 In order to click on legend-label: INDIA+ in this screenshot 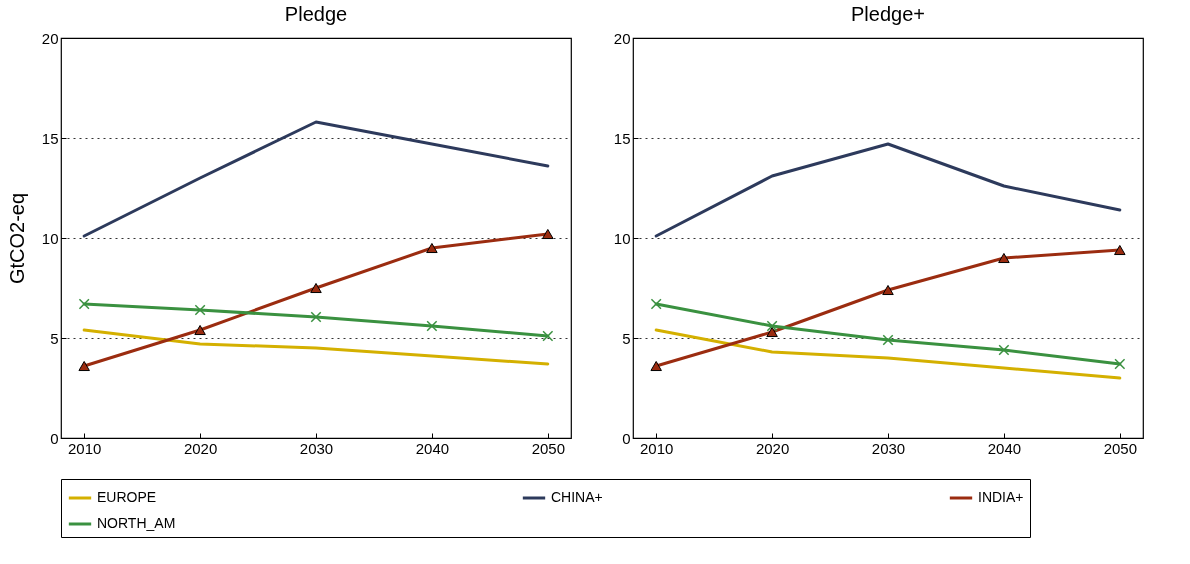, I will do `click(1001, 497)`.